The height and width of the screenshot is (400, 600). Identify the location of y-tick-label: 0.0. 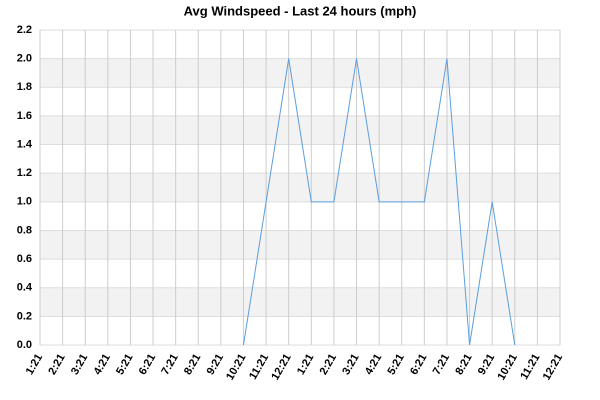
(24, 345).